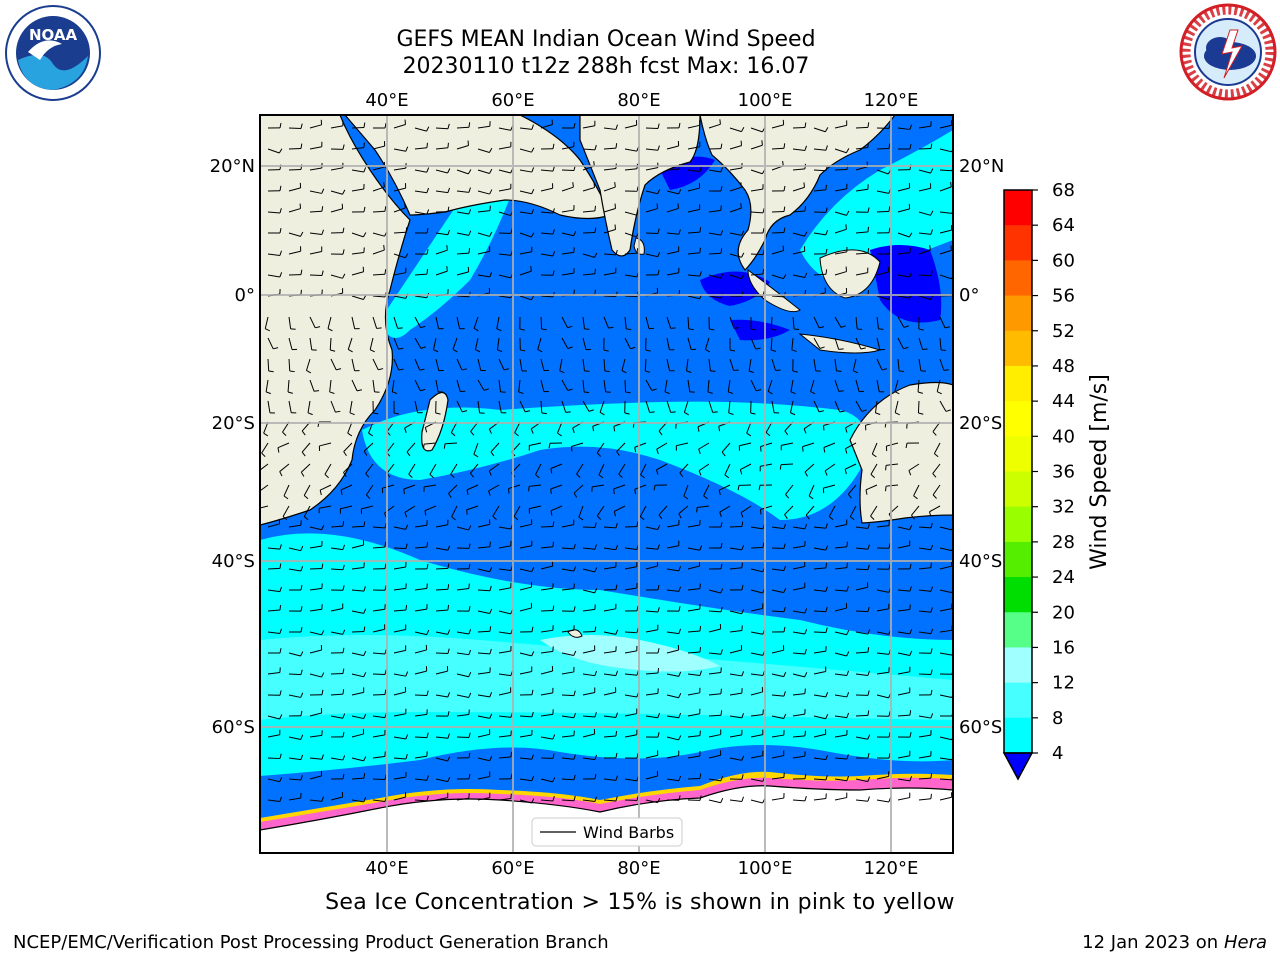 Image resolution: width=1280 pixels, height=960 pixels. What do you see at coordinates (1018, 700) in the screenshot?
I see `colorbar-segment` at bounding box center [1018, 700].